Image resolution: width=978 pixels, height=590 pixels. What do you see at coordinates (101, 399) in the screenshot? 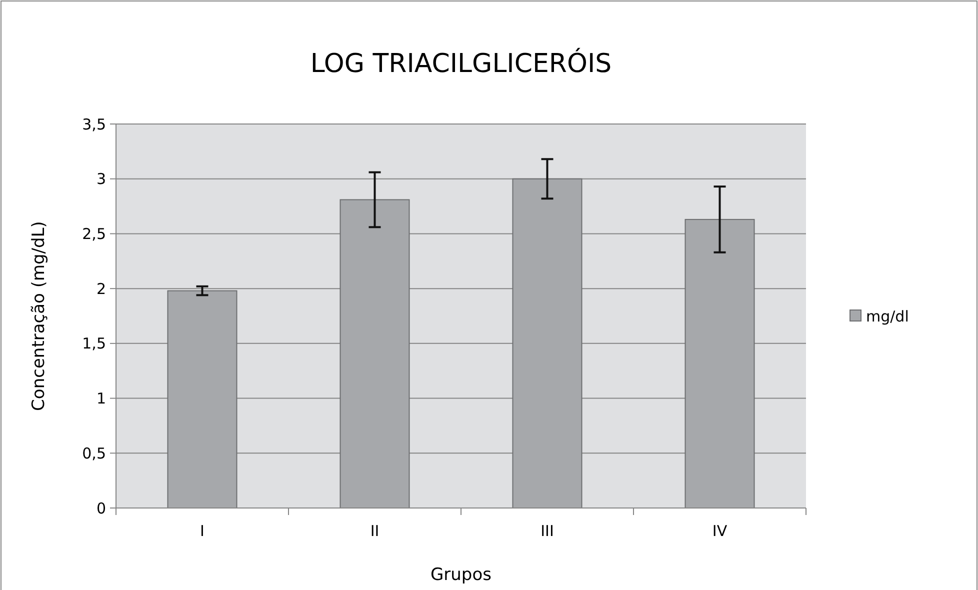
I see `y-tick-label: 1` at bounding box center [101, 399].